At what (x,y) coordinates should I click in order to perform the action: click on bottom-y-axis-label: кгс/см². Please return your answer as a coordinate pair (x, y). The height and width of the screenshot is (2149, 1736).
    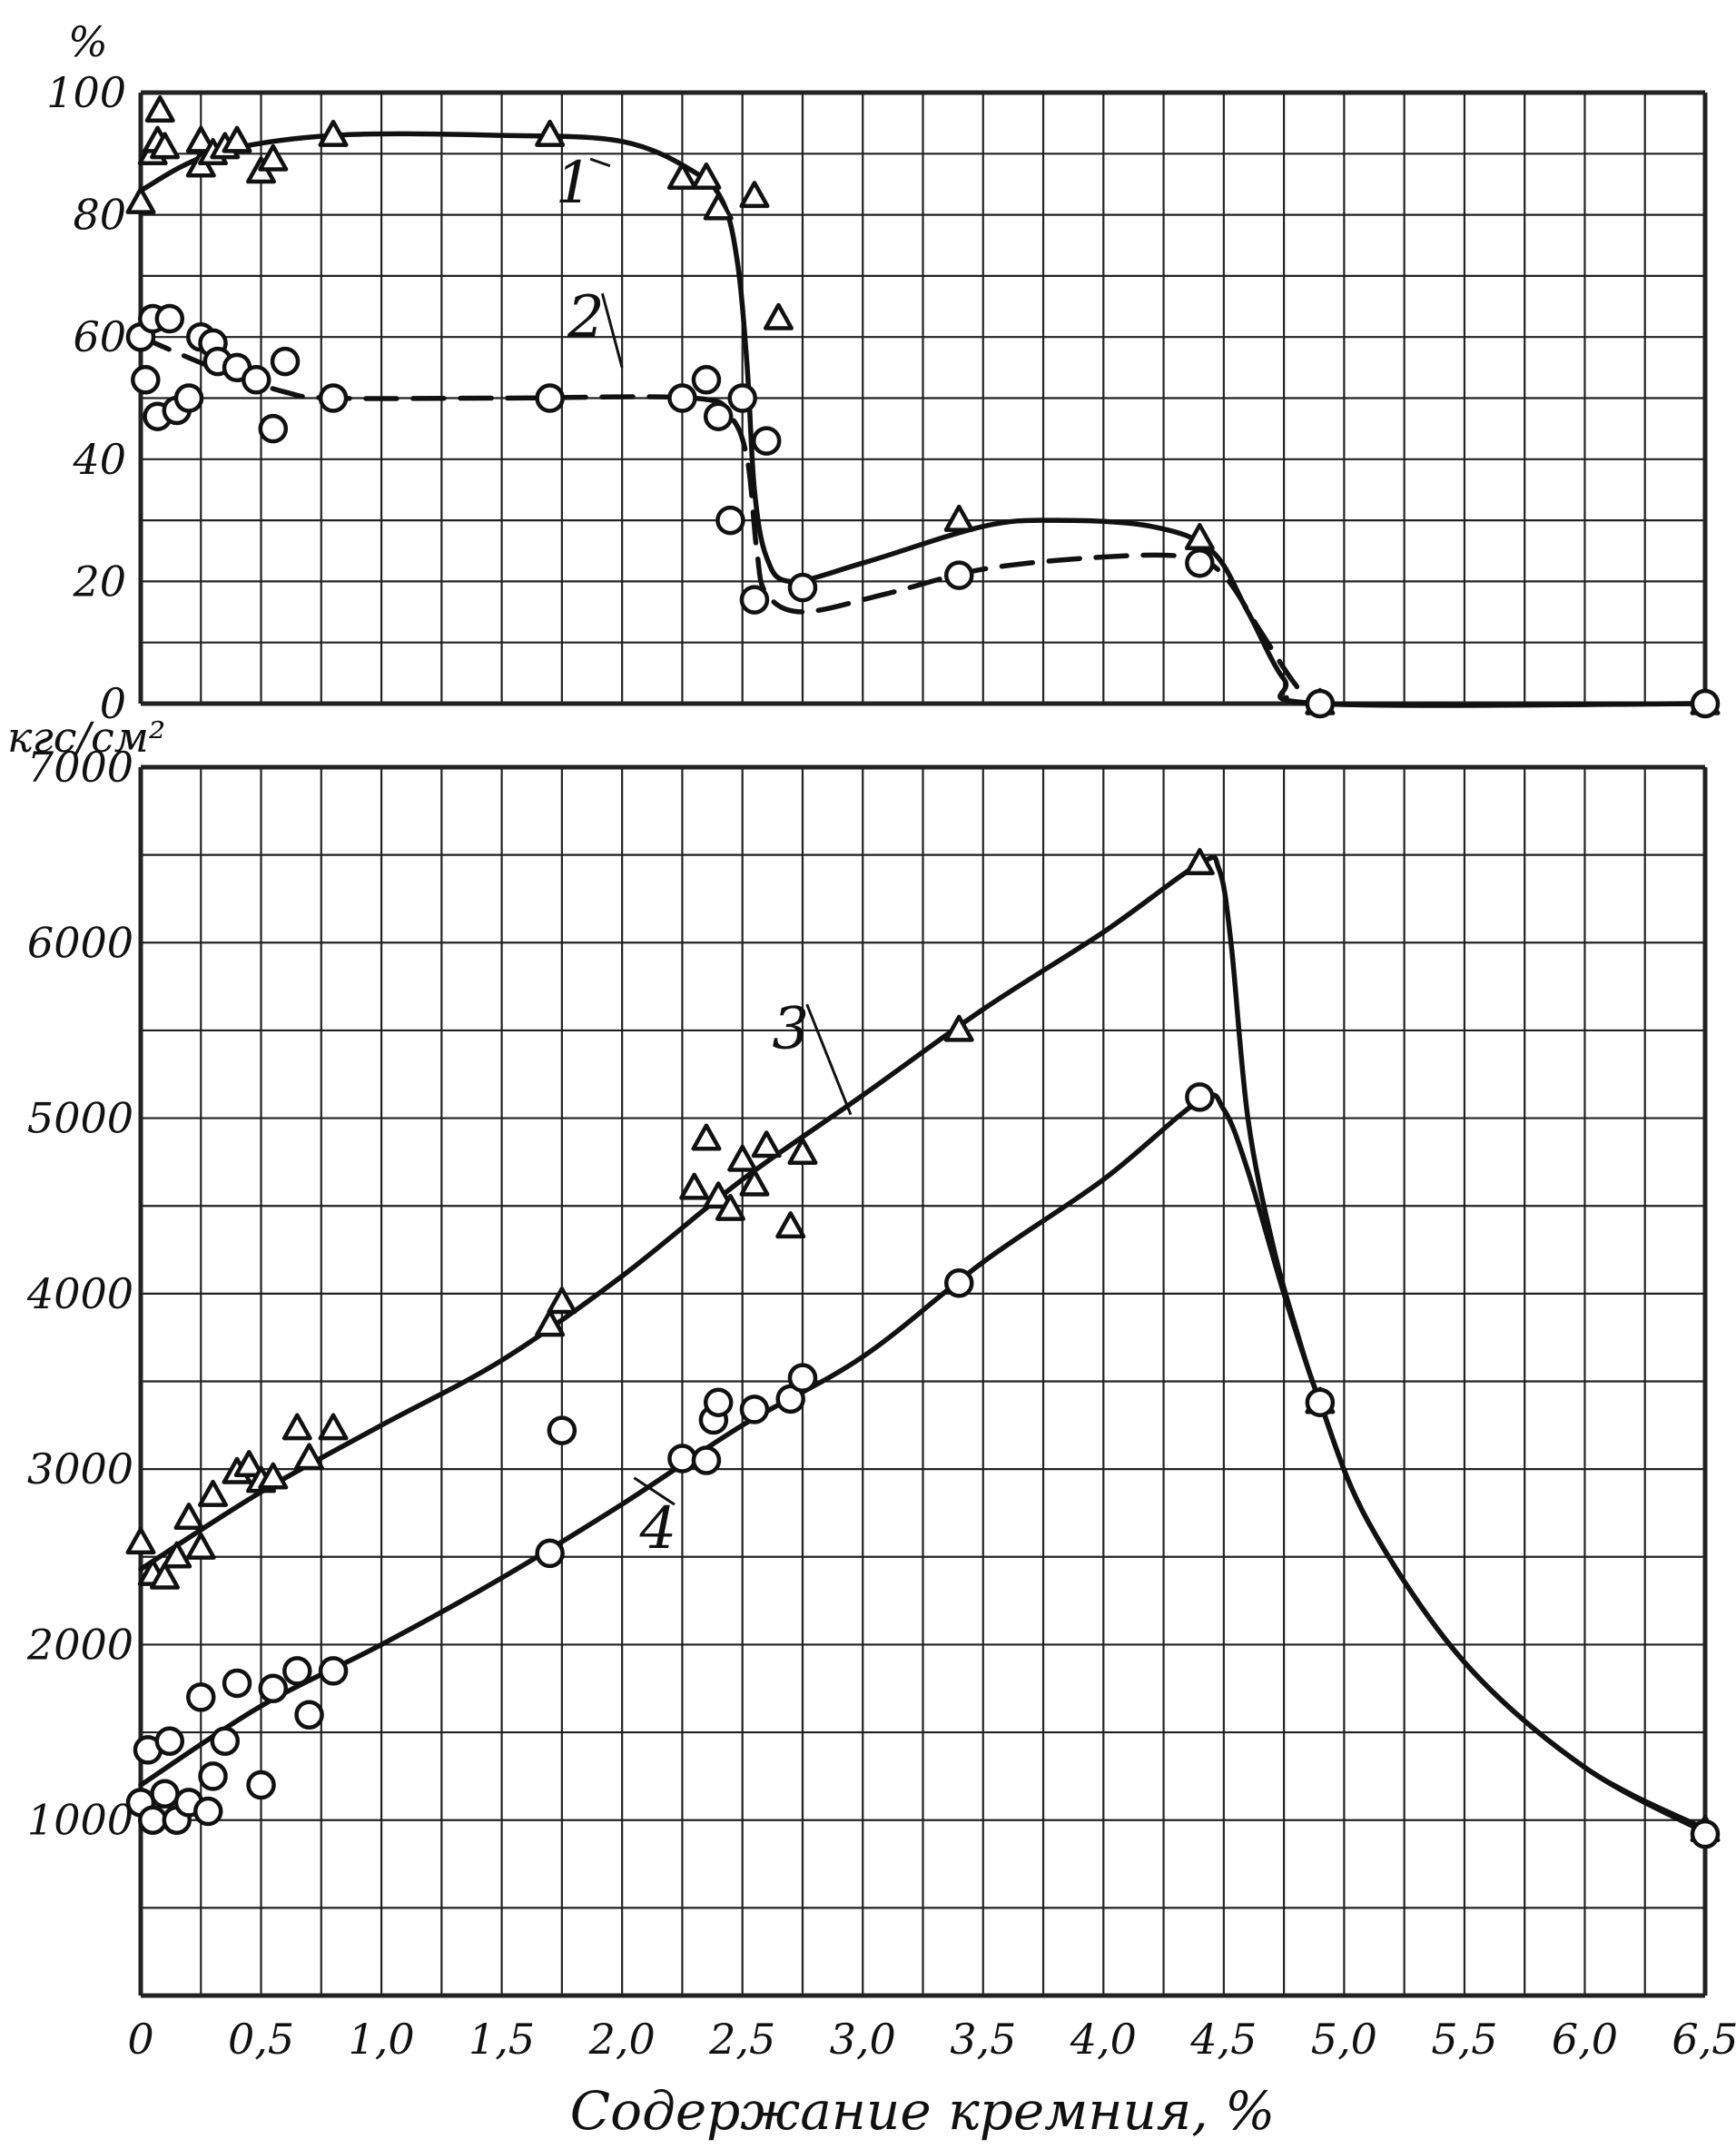
    Looking at the image, I should click on (86, 737).